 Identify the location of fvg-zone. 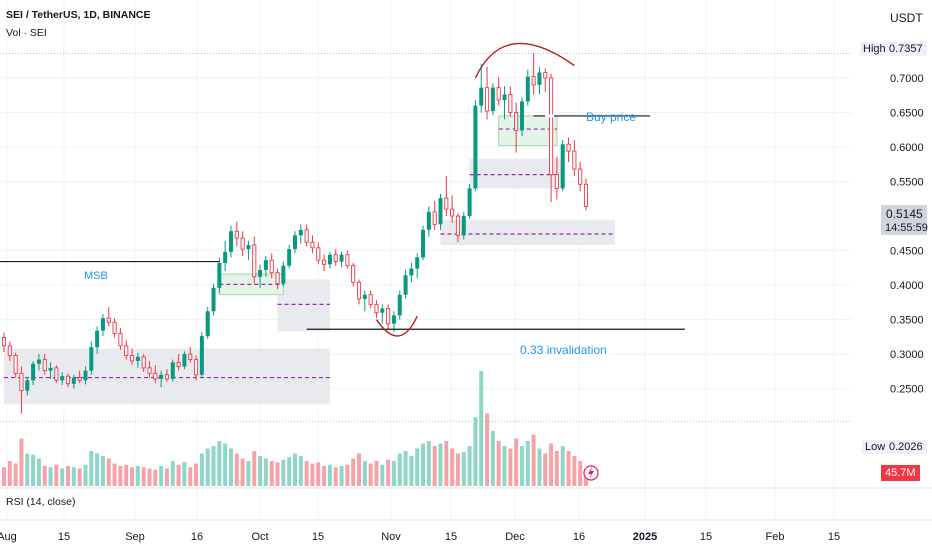
(528, 131).